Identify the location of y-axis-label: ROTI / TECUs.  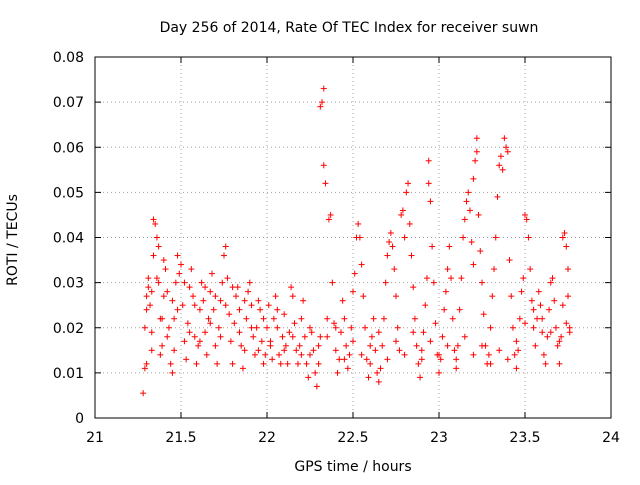
(13, 240).